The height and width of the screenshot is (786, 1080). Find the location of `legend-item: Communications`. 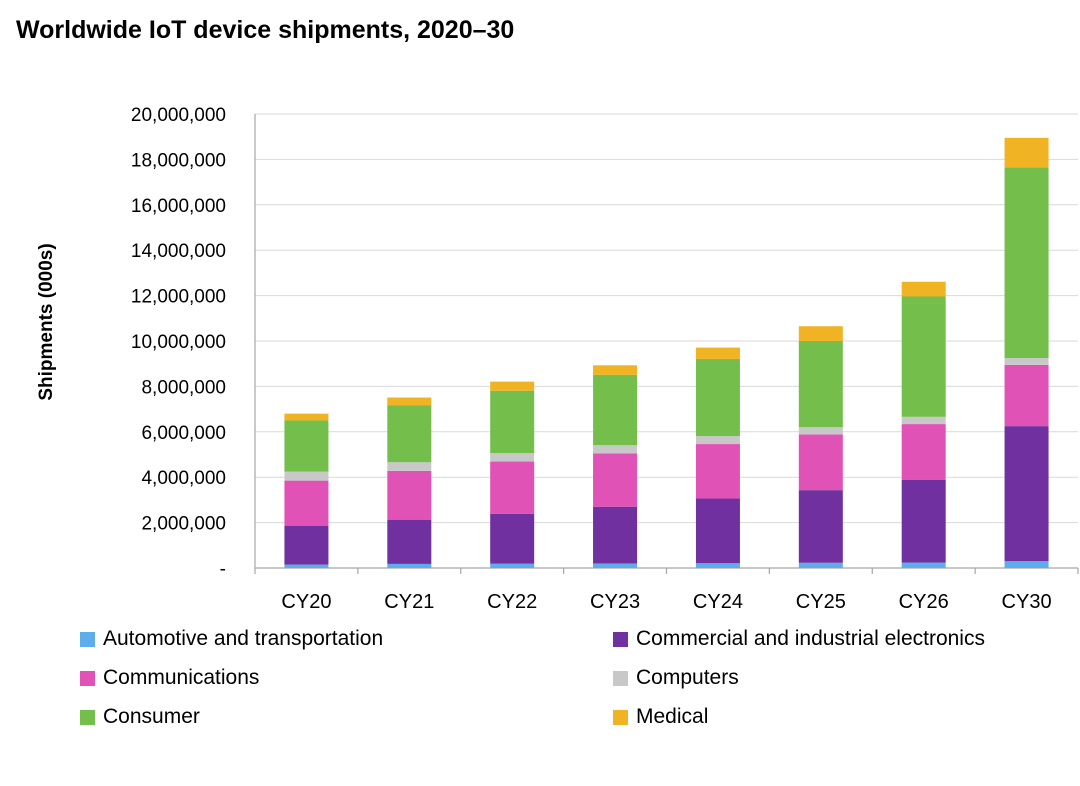

legend-item: Communications is located at coordinates (346, 678).